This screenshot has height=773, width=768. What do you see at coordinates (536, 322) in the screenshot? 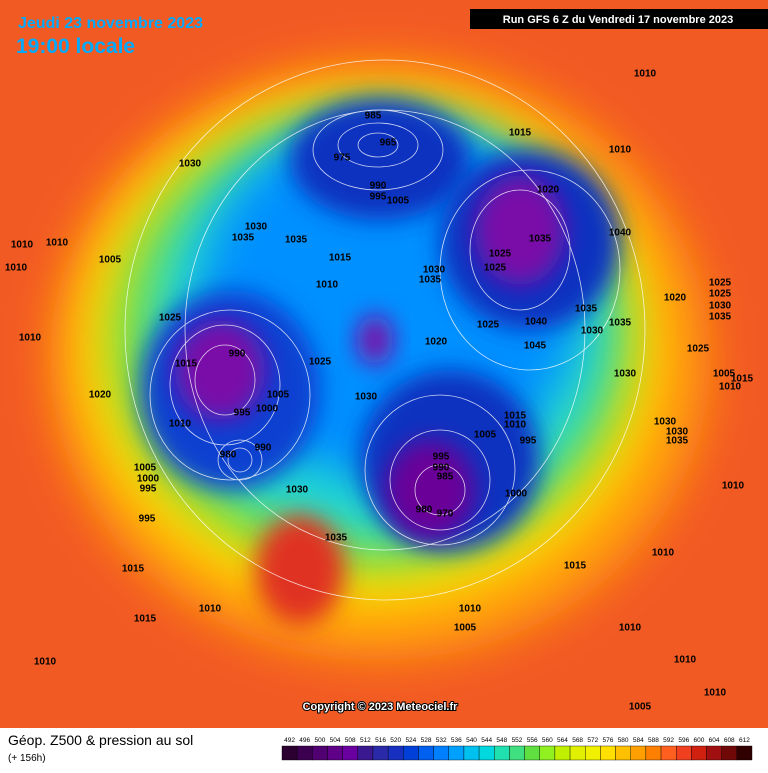
I see `isobar-label: 1040` at bounding box center [536, 322].